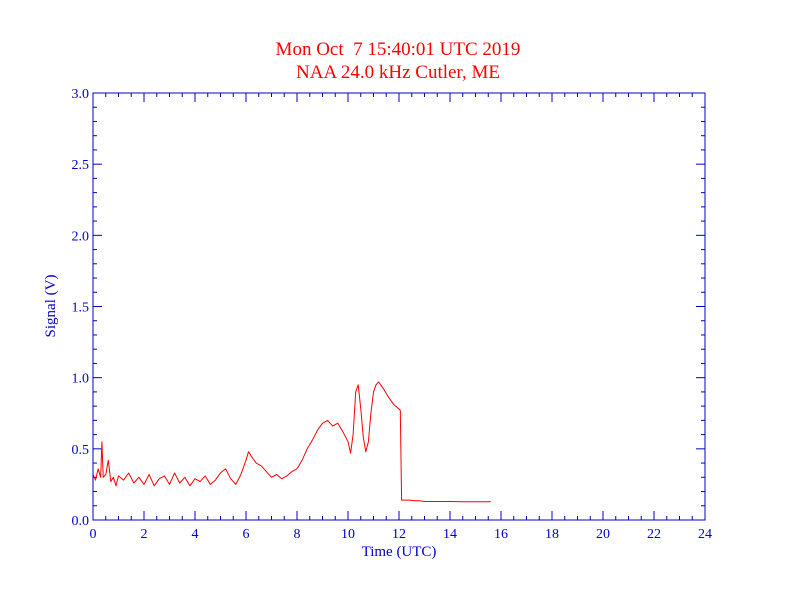  I want to click on chart-title: Mon Oct 7 15:40:01 UTC 2019, so click(398, 49).